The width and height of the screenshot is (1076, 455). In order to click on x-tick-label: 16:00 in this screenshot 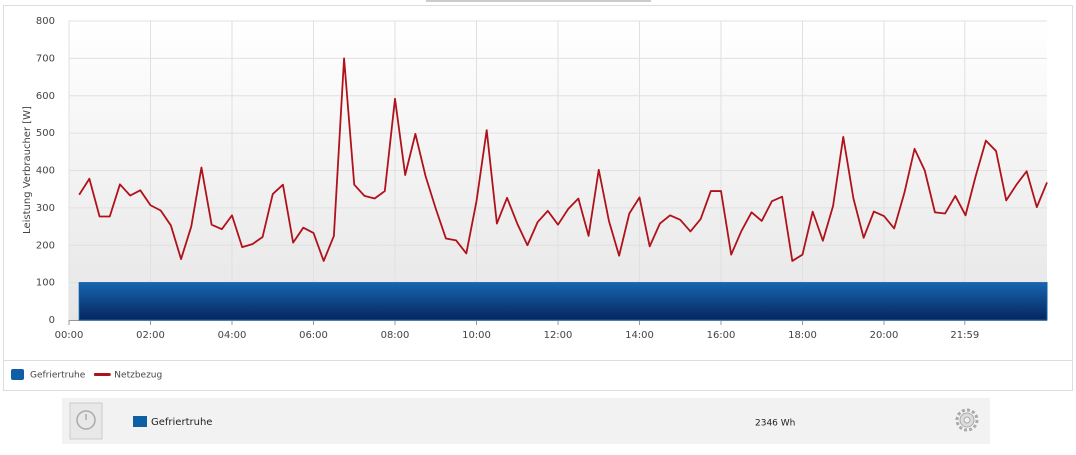, I will do `click(721, 335)`.